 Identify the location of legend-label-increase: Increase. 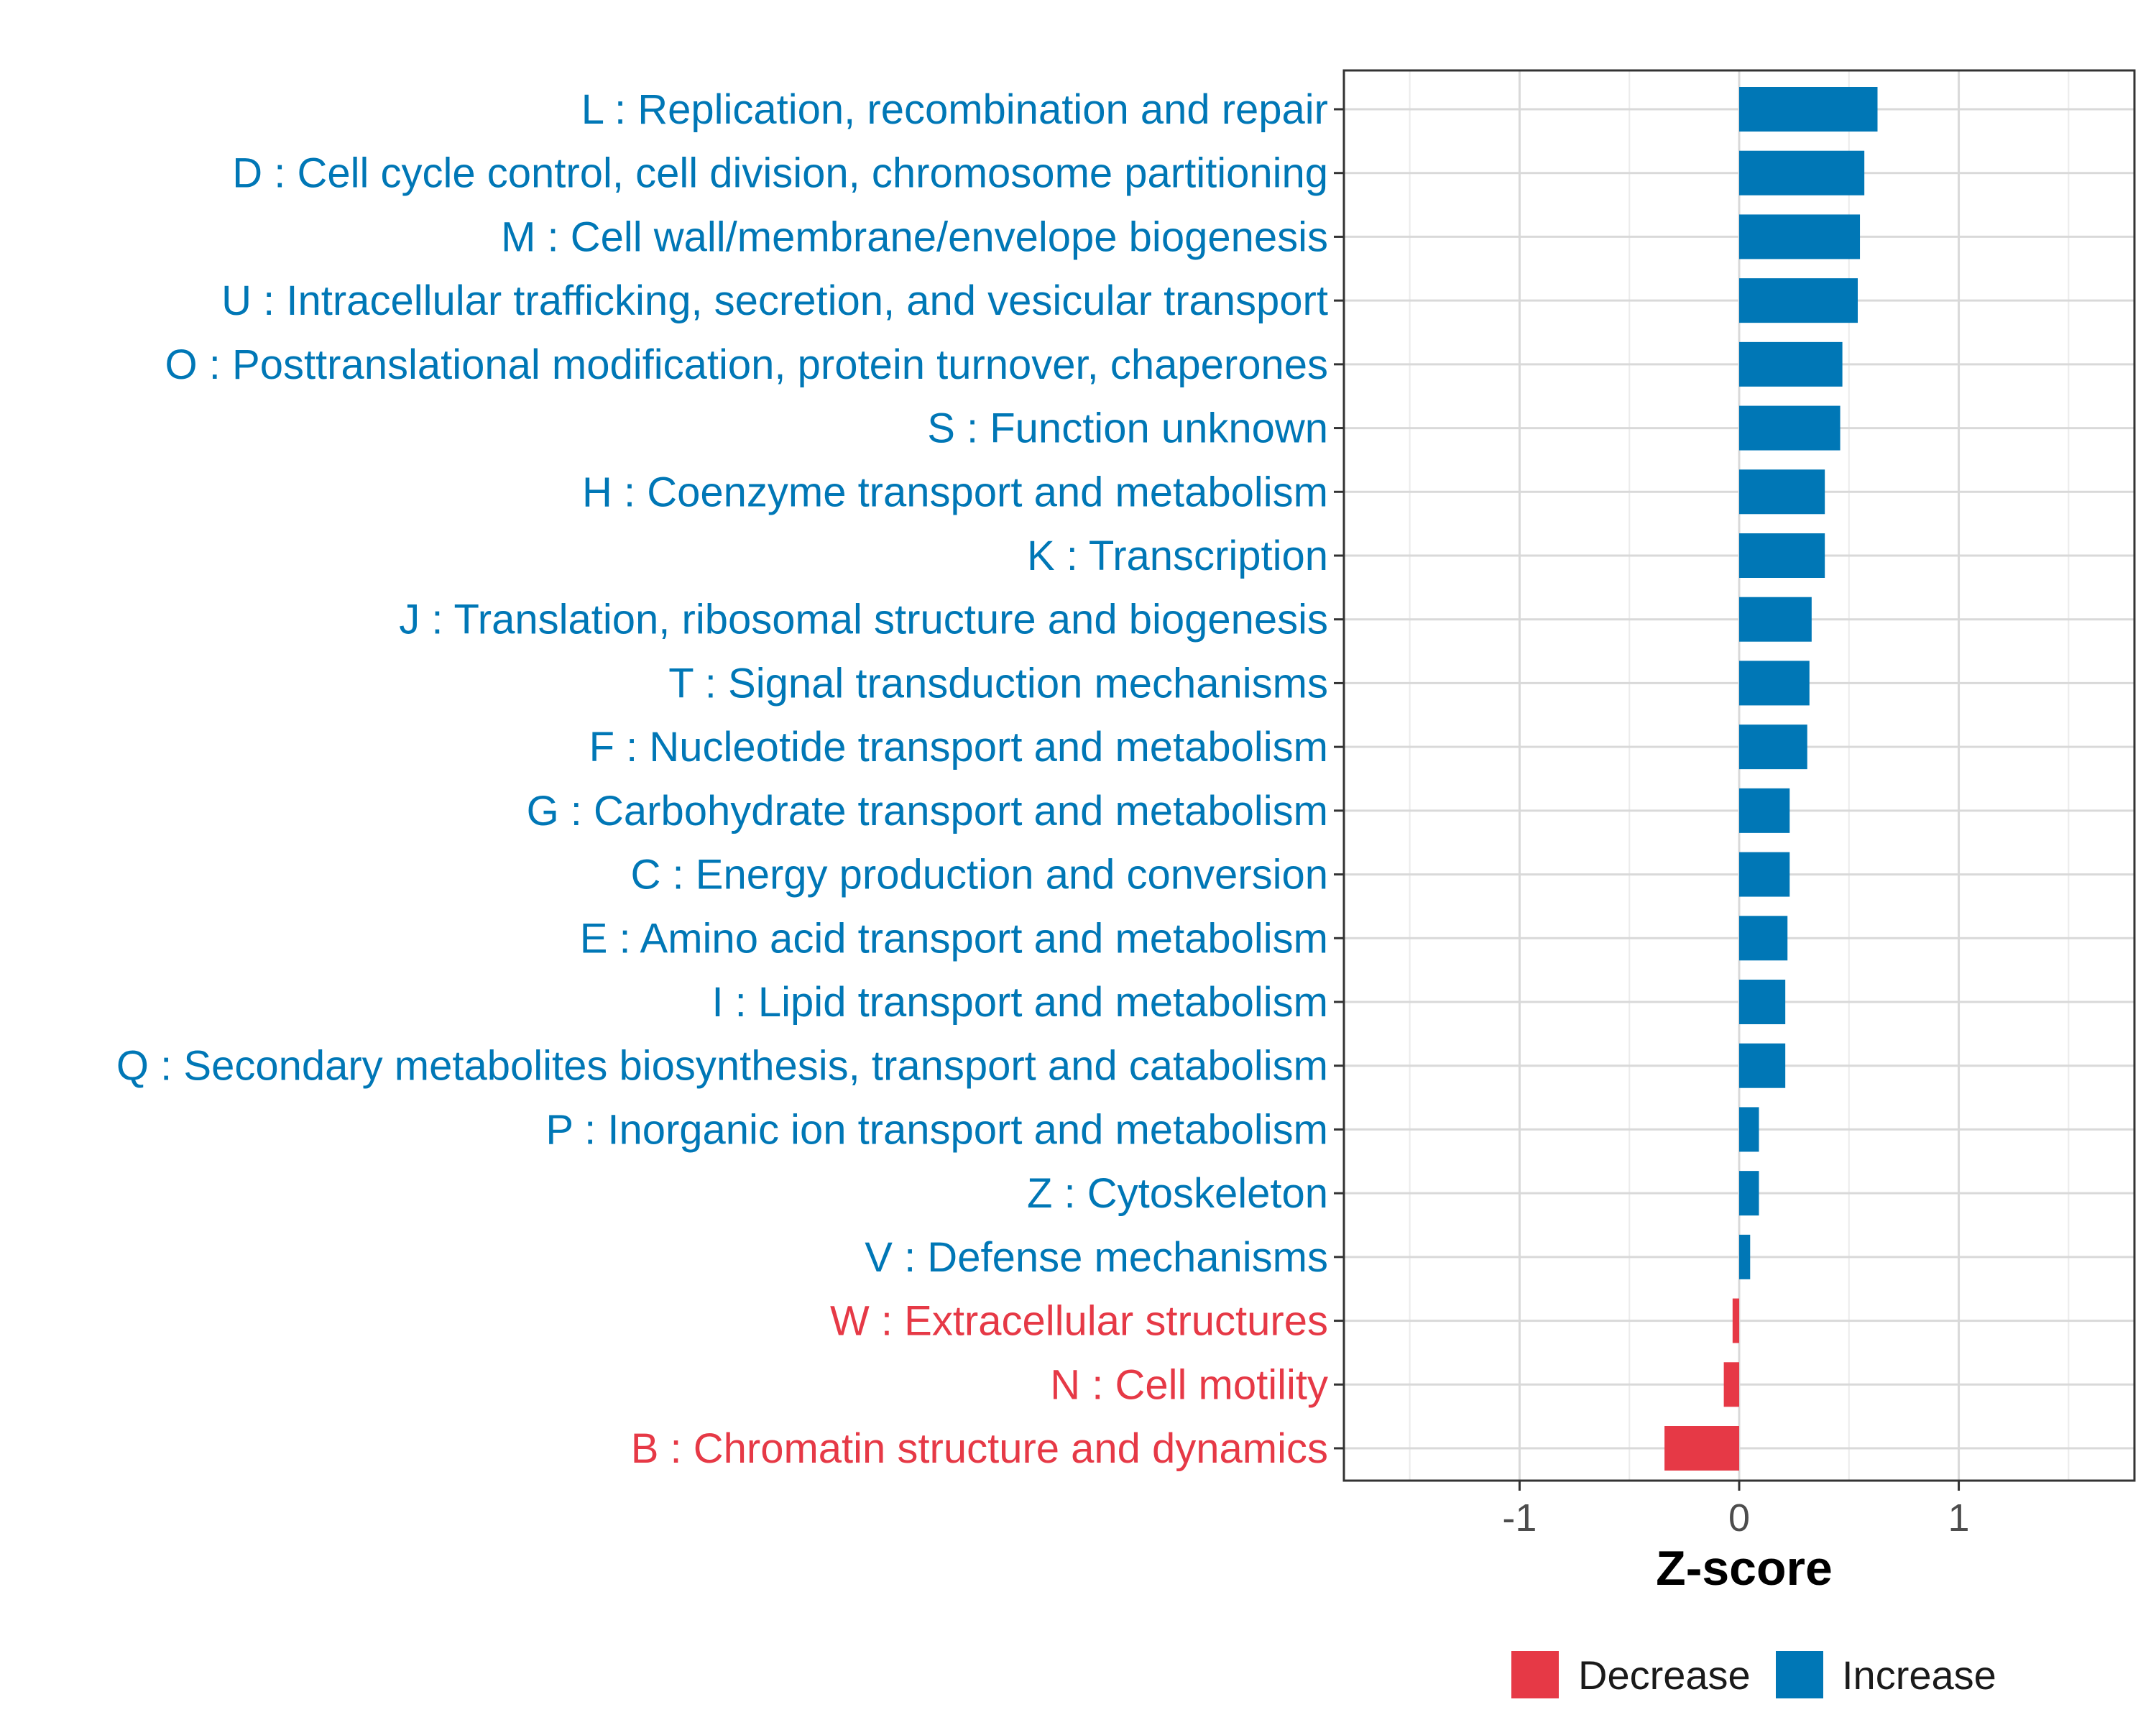
(1919, 1675).